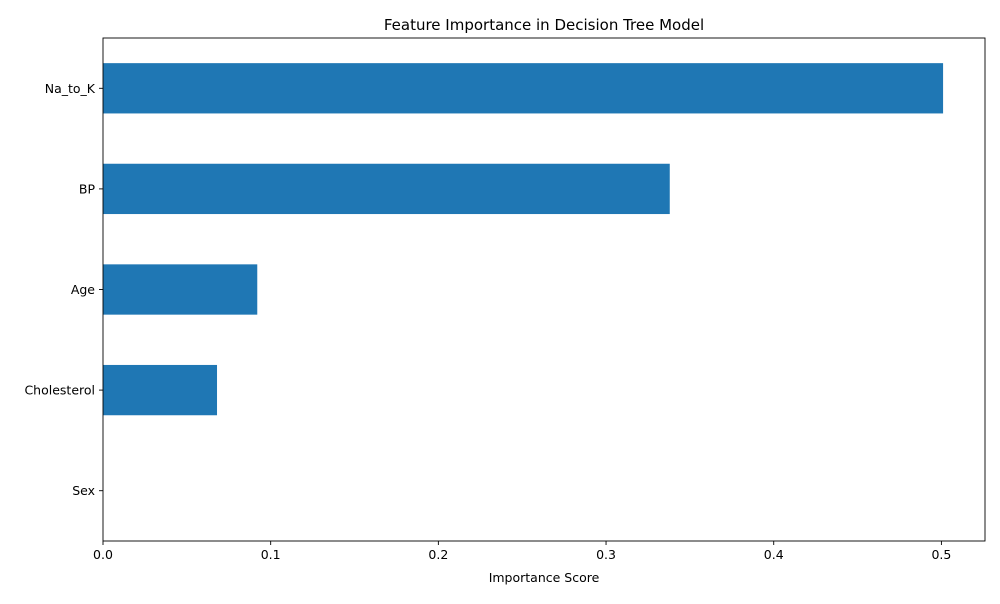 This screenshot has width=1000, height=604. What do you see at coordinates (606, 554) in the screenshot?
I see `x-tick-label: 0.3` at bounding box center [606, 554].